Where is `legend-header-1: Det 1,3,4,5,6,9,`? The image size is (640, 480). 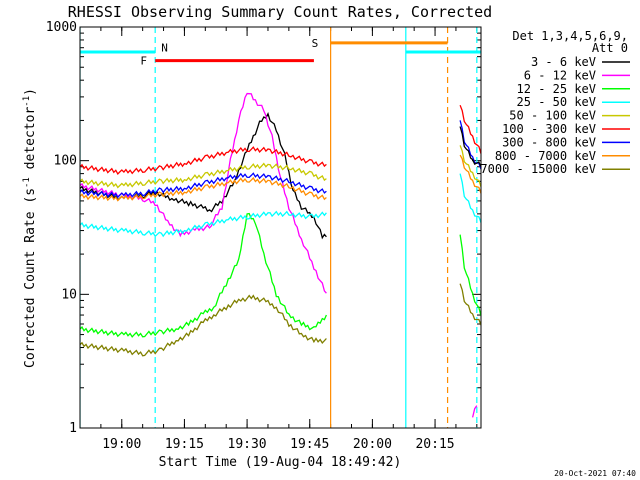
legend-header-1: Det 1,3,4,5,6,9, is located at coordinates (570, 36).